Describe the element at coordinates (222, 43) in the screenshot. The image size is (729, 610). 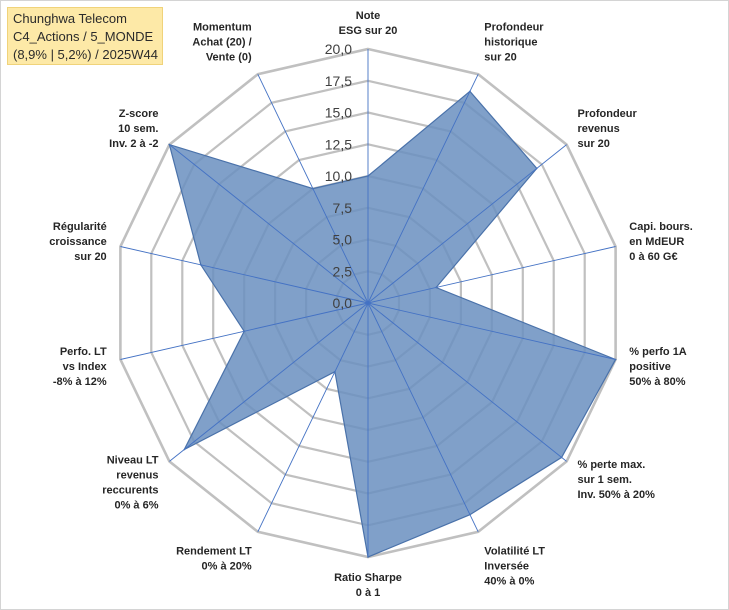
I see `axis-label-13: Momentum Achat (20) / Vente (0)` at that location.